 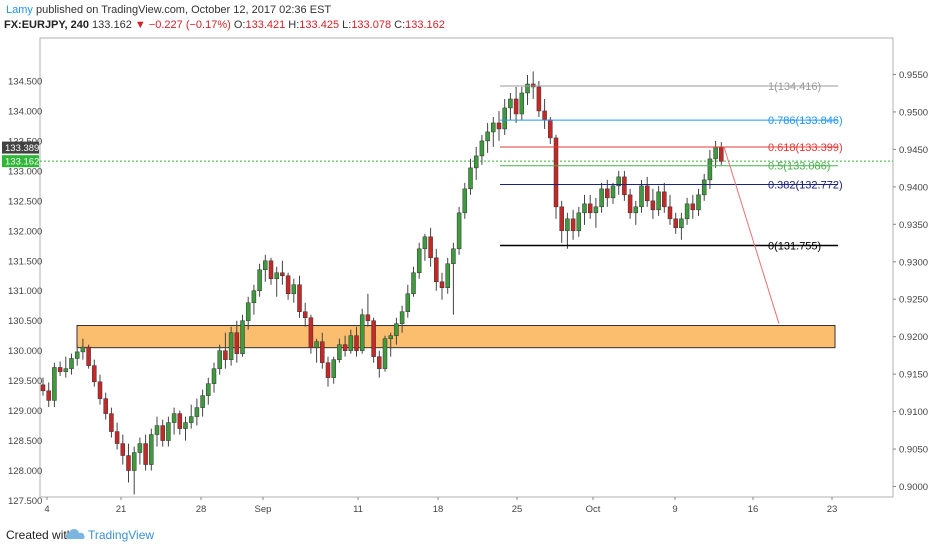 I want to click on x-tick-label: Oct, so click(x=593, y=509).